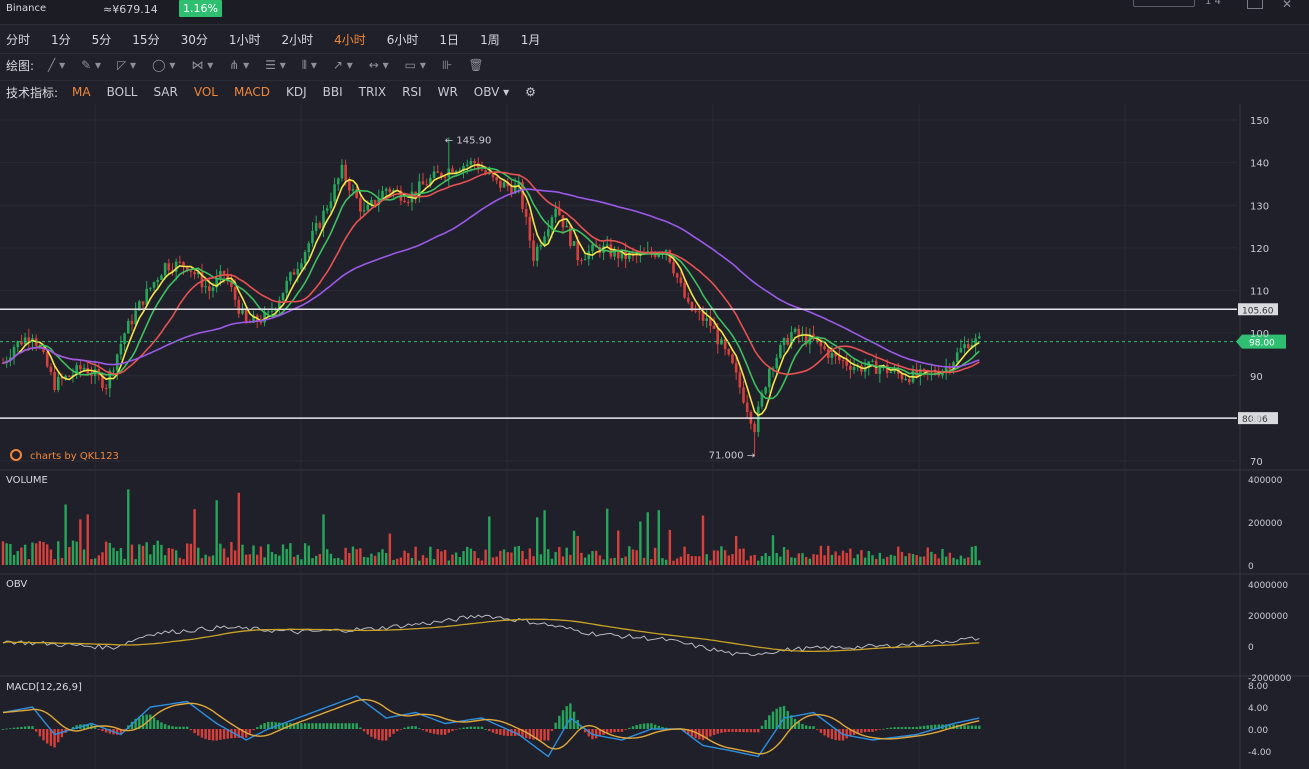 Image resolution: width=1309 pixels, height=769 pixels. What do you see at coordinates (1255, 4) in the screenshot?
I see `screenshot-icon` at bounding box center [1255, 4].